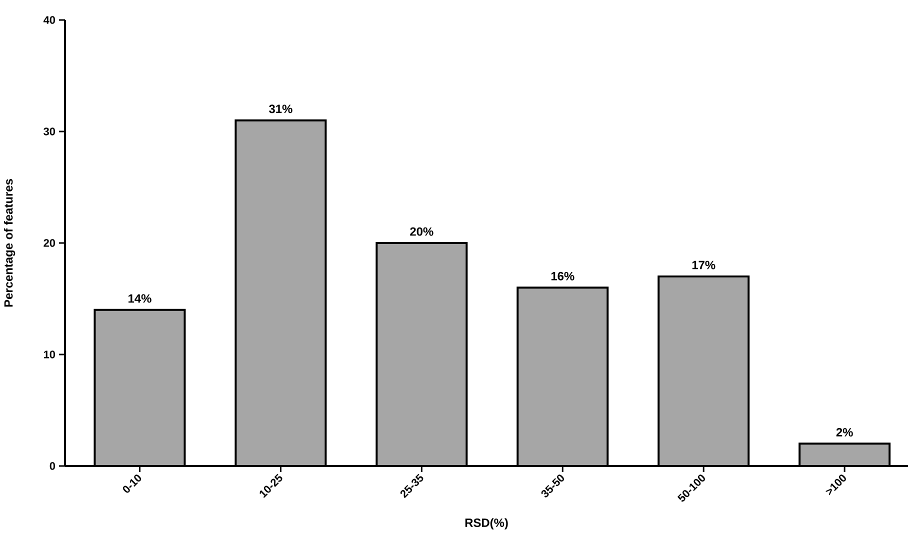  What do you see at coordinates (49, 20) in the screenshot?
I see `y-tick-label: 40` at bounding box center [49, 20].